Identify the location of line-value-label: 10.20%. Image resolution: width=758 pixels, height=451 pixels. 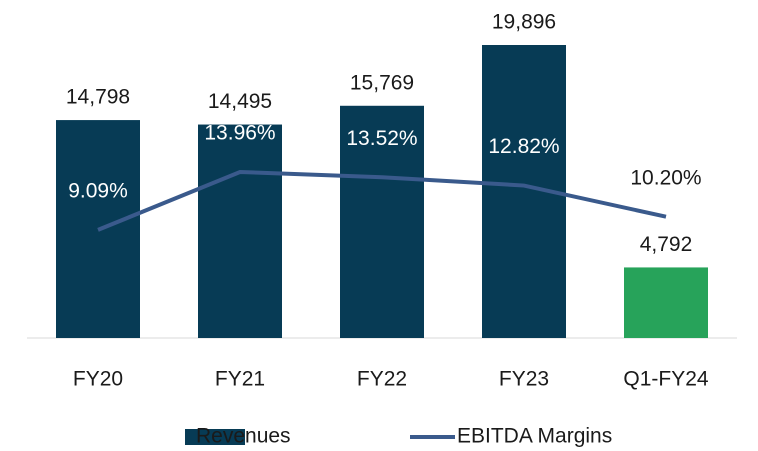
(665, 177).